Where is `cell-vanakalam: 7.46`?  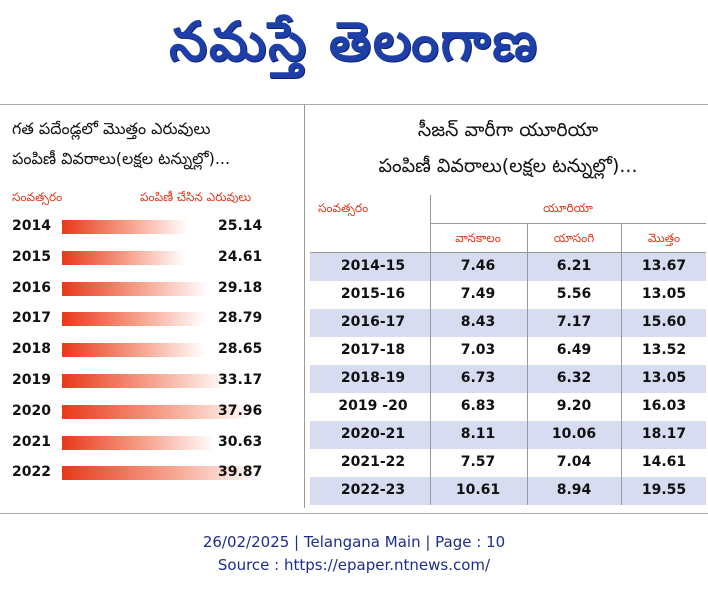 cell-vanakalam: 7.46 is located at coordinates (478, 266).